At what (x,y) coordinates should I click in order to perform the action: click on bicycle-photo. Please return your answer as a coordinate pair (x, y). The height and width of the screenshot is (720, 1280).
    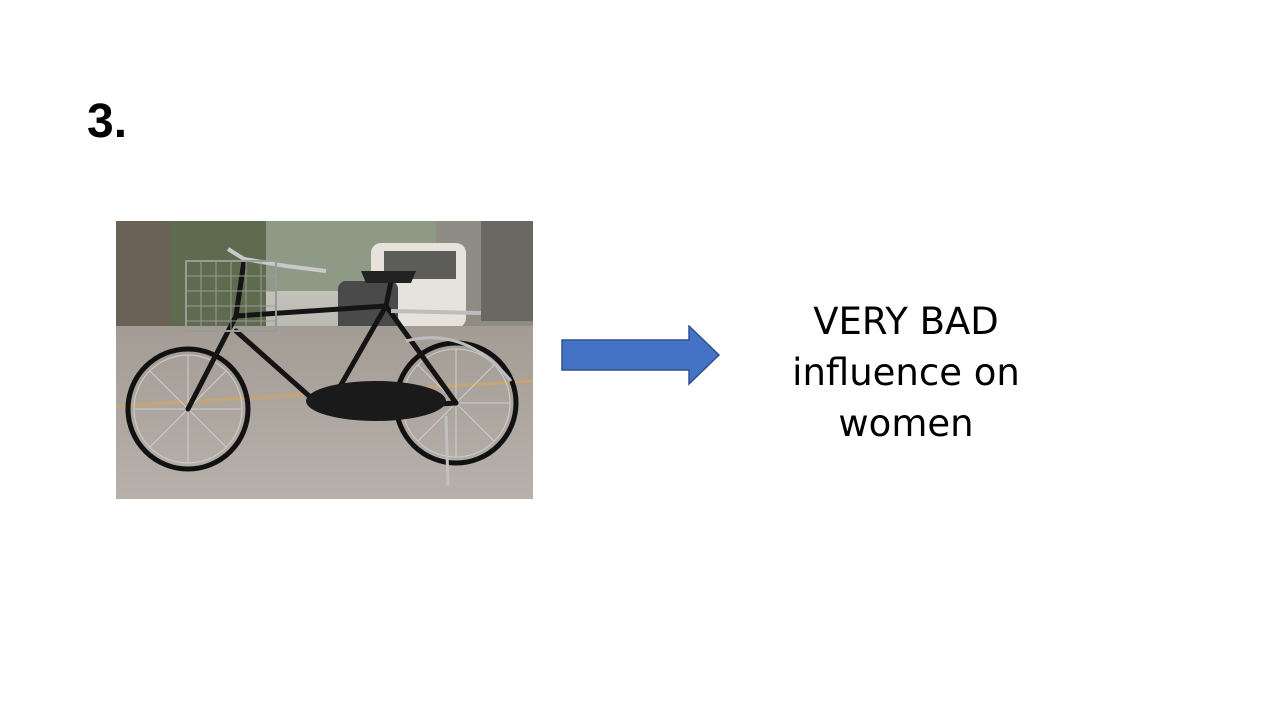
    Looking at the image, I should click on (324, 360).